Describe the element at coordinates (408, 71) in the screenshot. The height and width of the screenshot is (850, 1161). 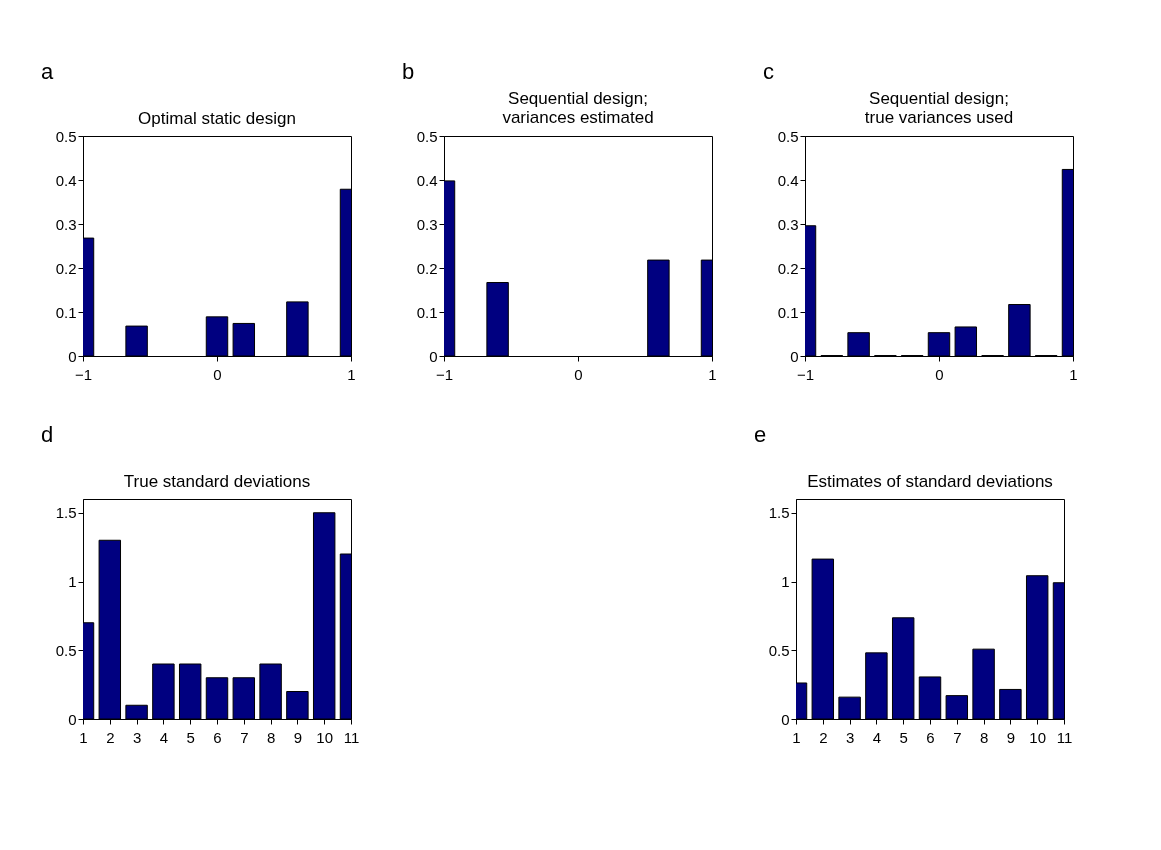
I see `text: b` at that location.